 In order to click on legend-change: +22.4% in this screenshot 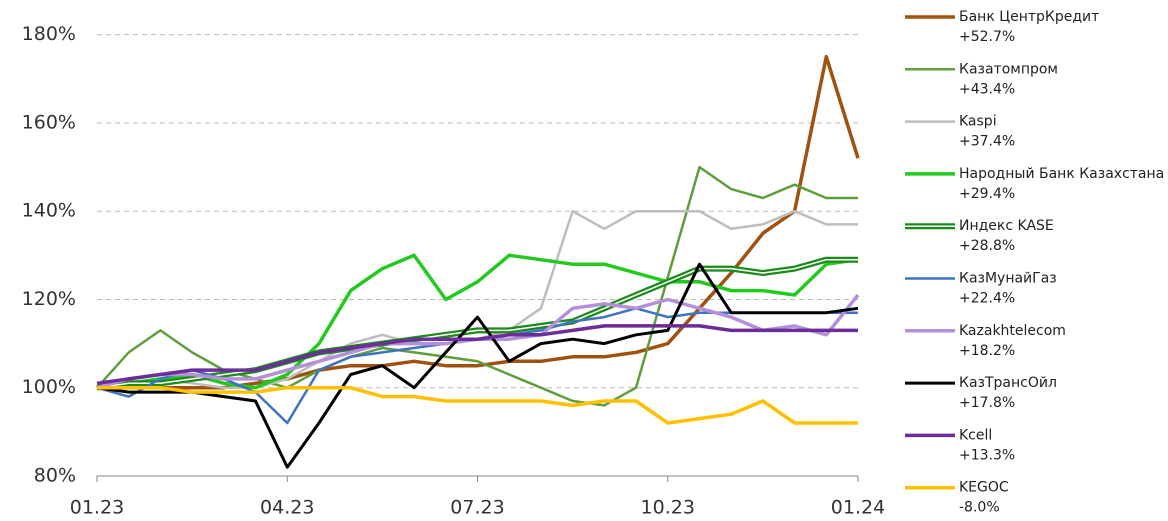, I will do `click(987, 299)`.